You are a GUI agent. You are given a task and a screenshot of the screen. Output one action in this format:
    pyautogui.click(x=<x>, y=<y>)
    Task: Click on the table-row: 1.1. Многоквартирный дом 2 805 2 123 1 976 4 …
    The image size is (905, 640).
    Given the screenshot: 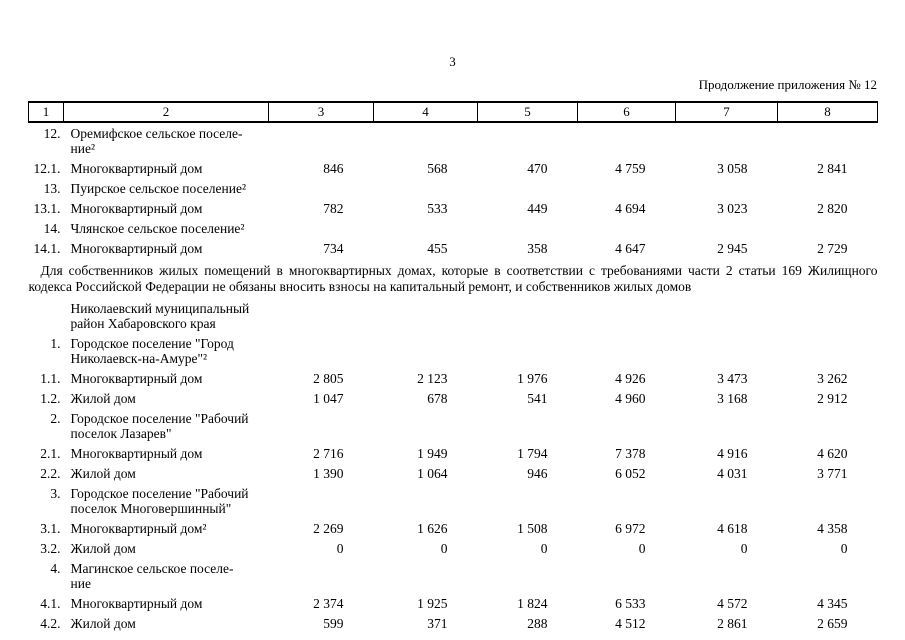 What is the action you would take?
    pyautogui.click(x=453, y=378)
    